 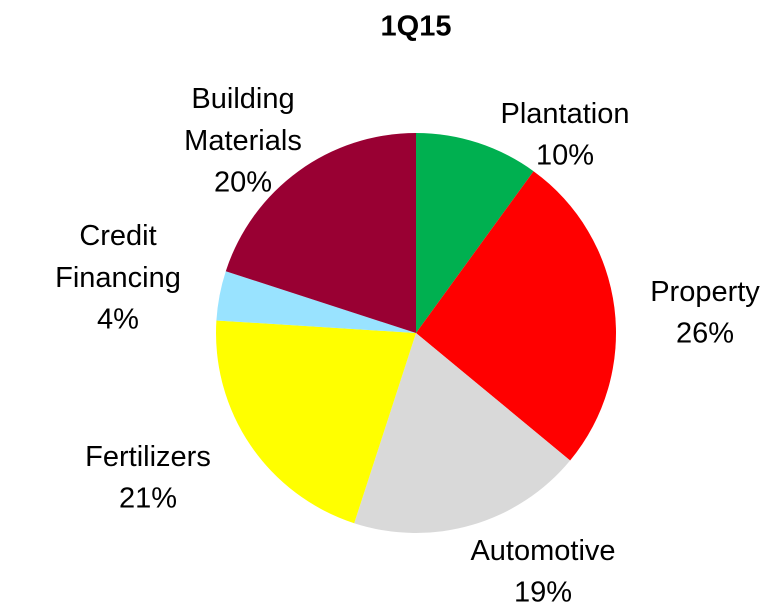 I want to click on value-label: 19%, so click(x=543, y=591).